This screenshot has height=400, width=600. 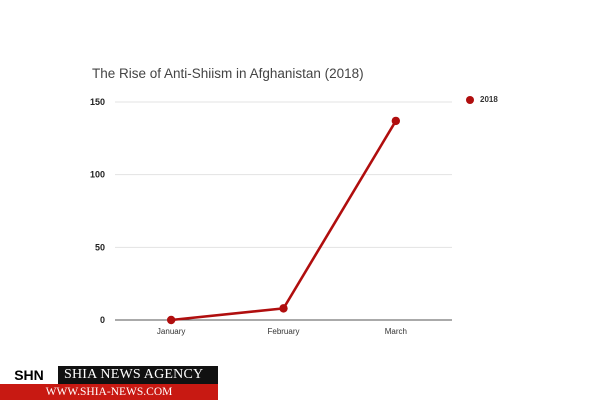 I want to click on watermark-agency: SHIA NEWS AGENCY, so click(x=138, y=375).